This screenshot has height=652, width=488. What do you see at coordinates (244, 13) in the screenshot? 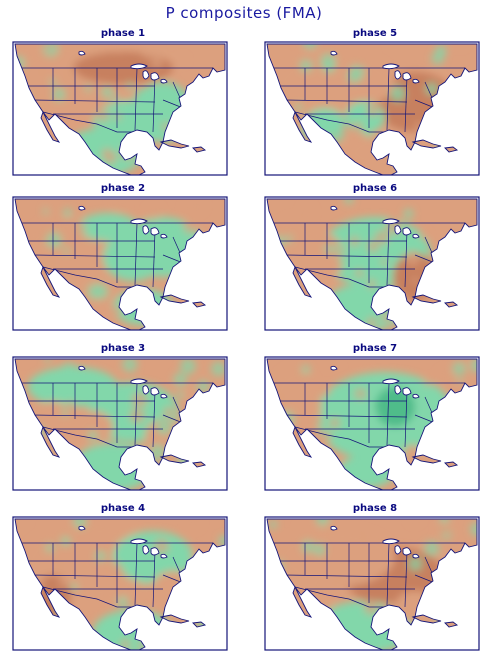
I see `page-title: P composites (FMA)` at bounding box center [244, 13].